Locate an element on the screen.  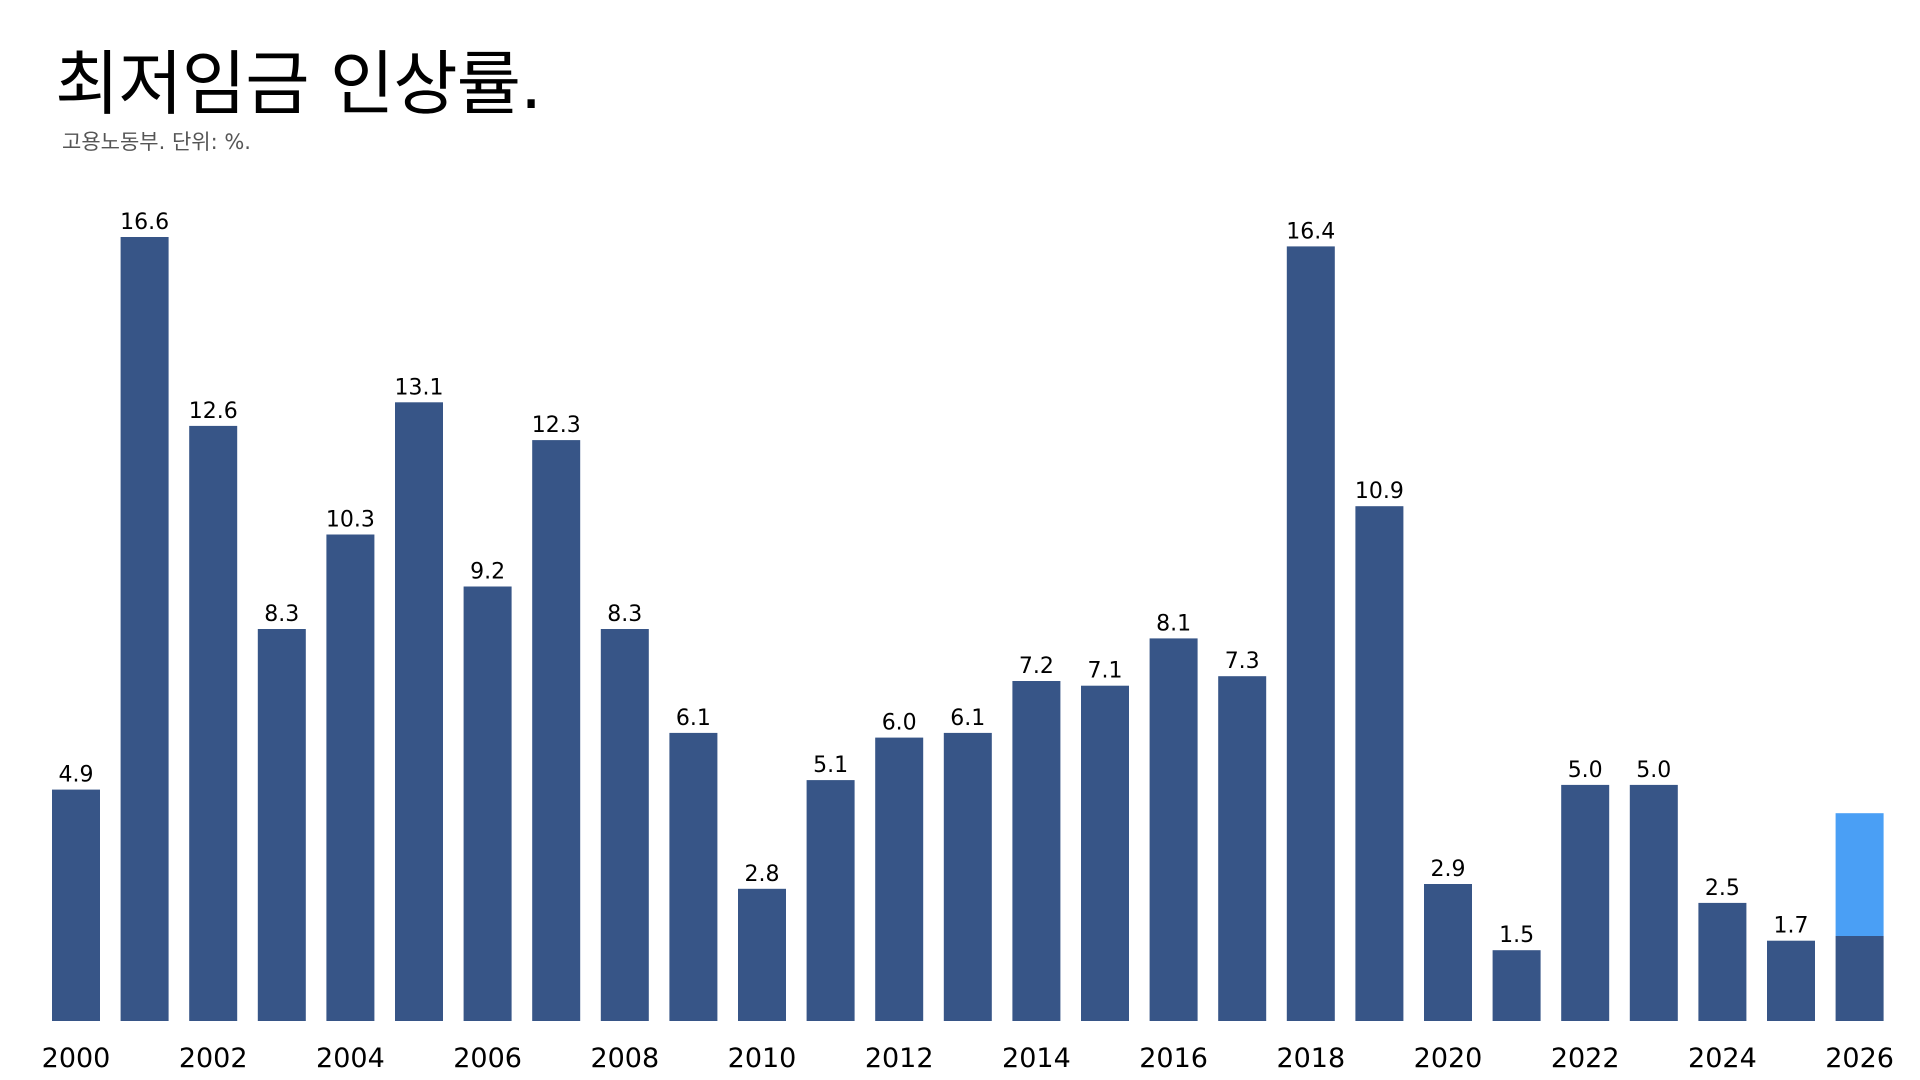
value-label-2012: 6.0 is located at coordinates (899, 723).